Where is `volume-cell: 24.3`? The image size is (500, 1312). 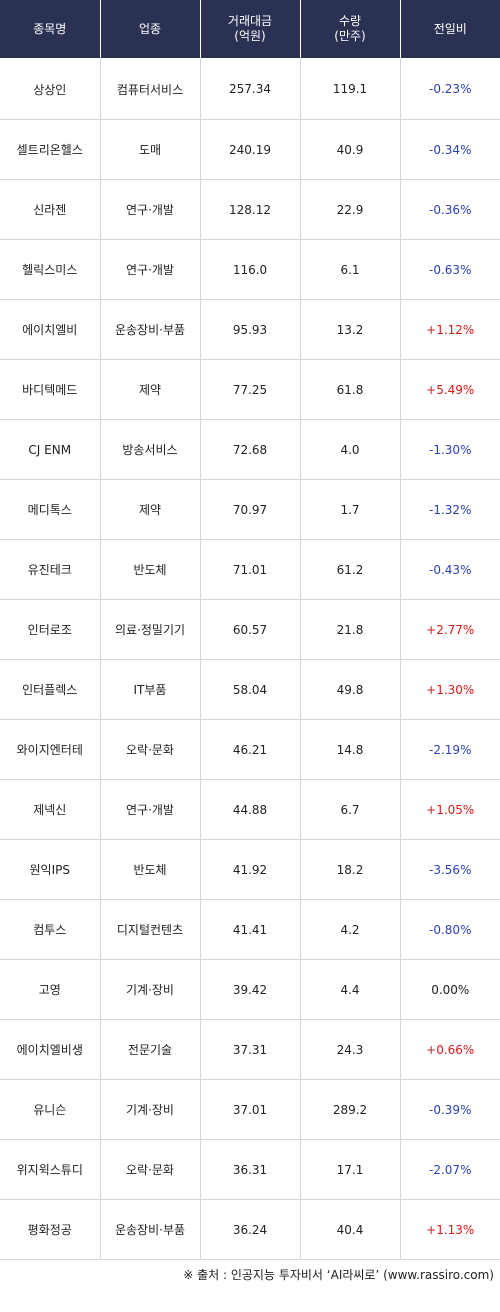
volume-cell: 24.3 is located at coordinates (349, 1049).